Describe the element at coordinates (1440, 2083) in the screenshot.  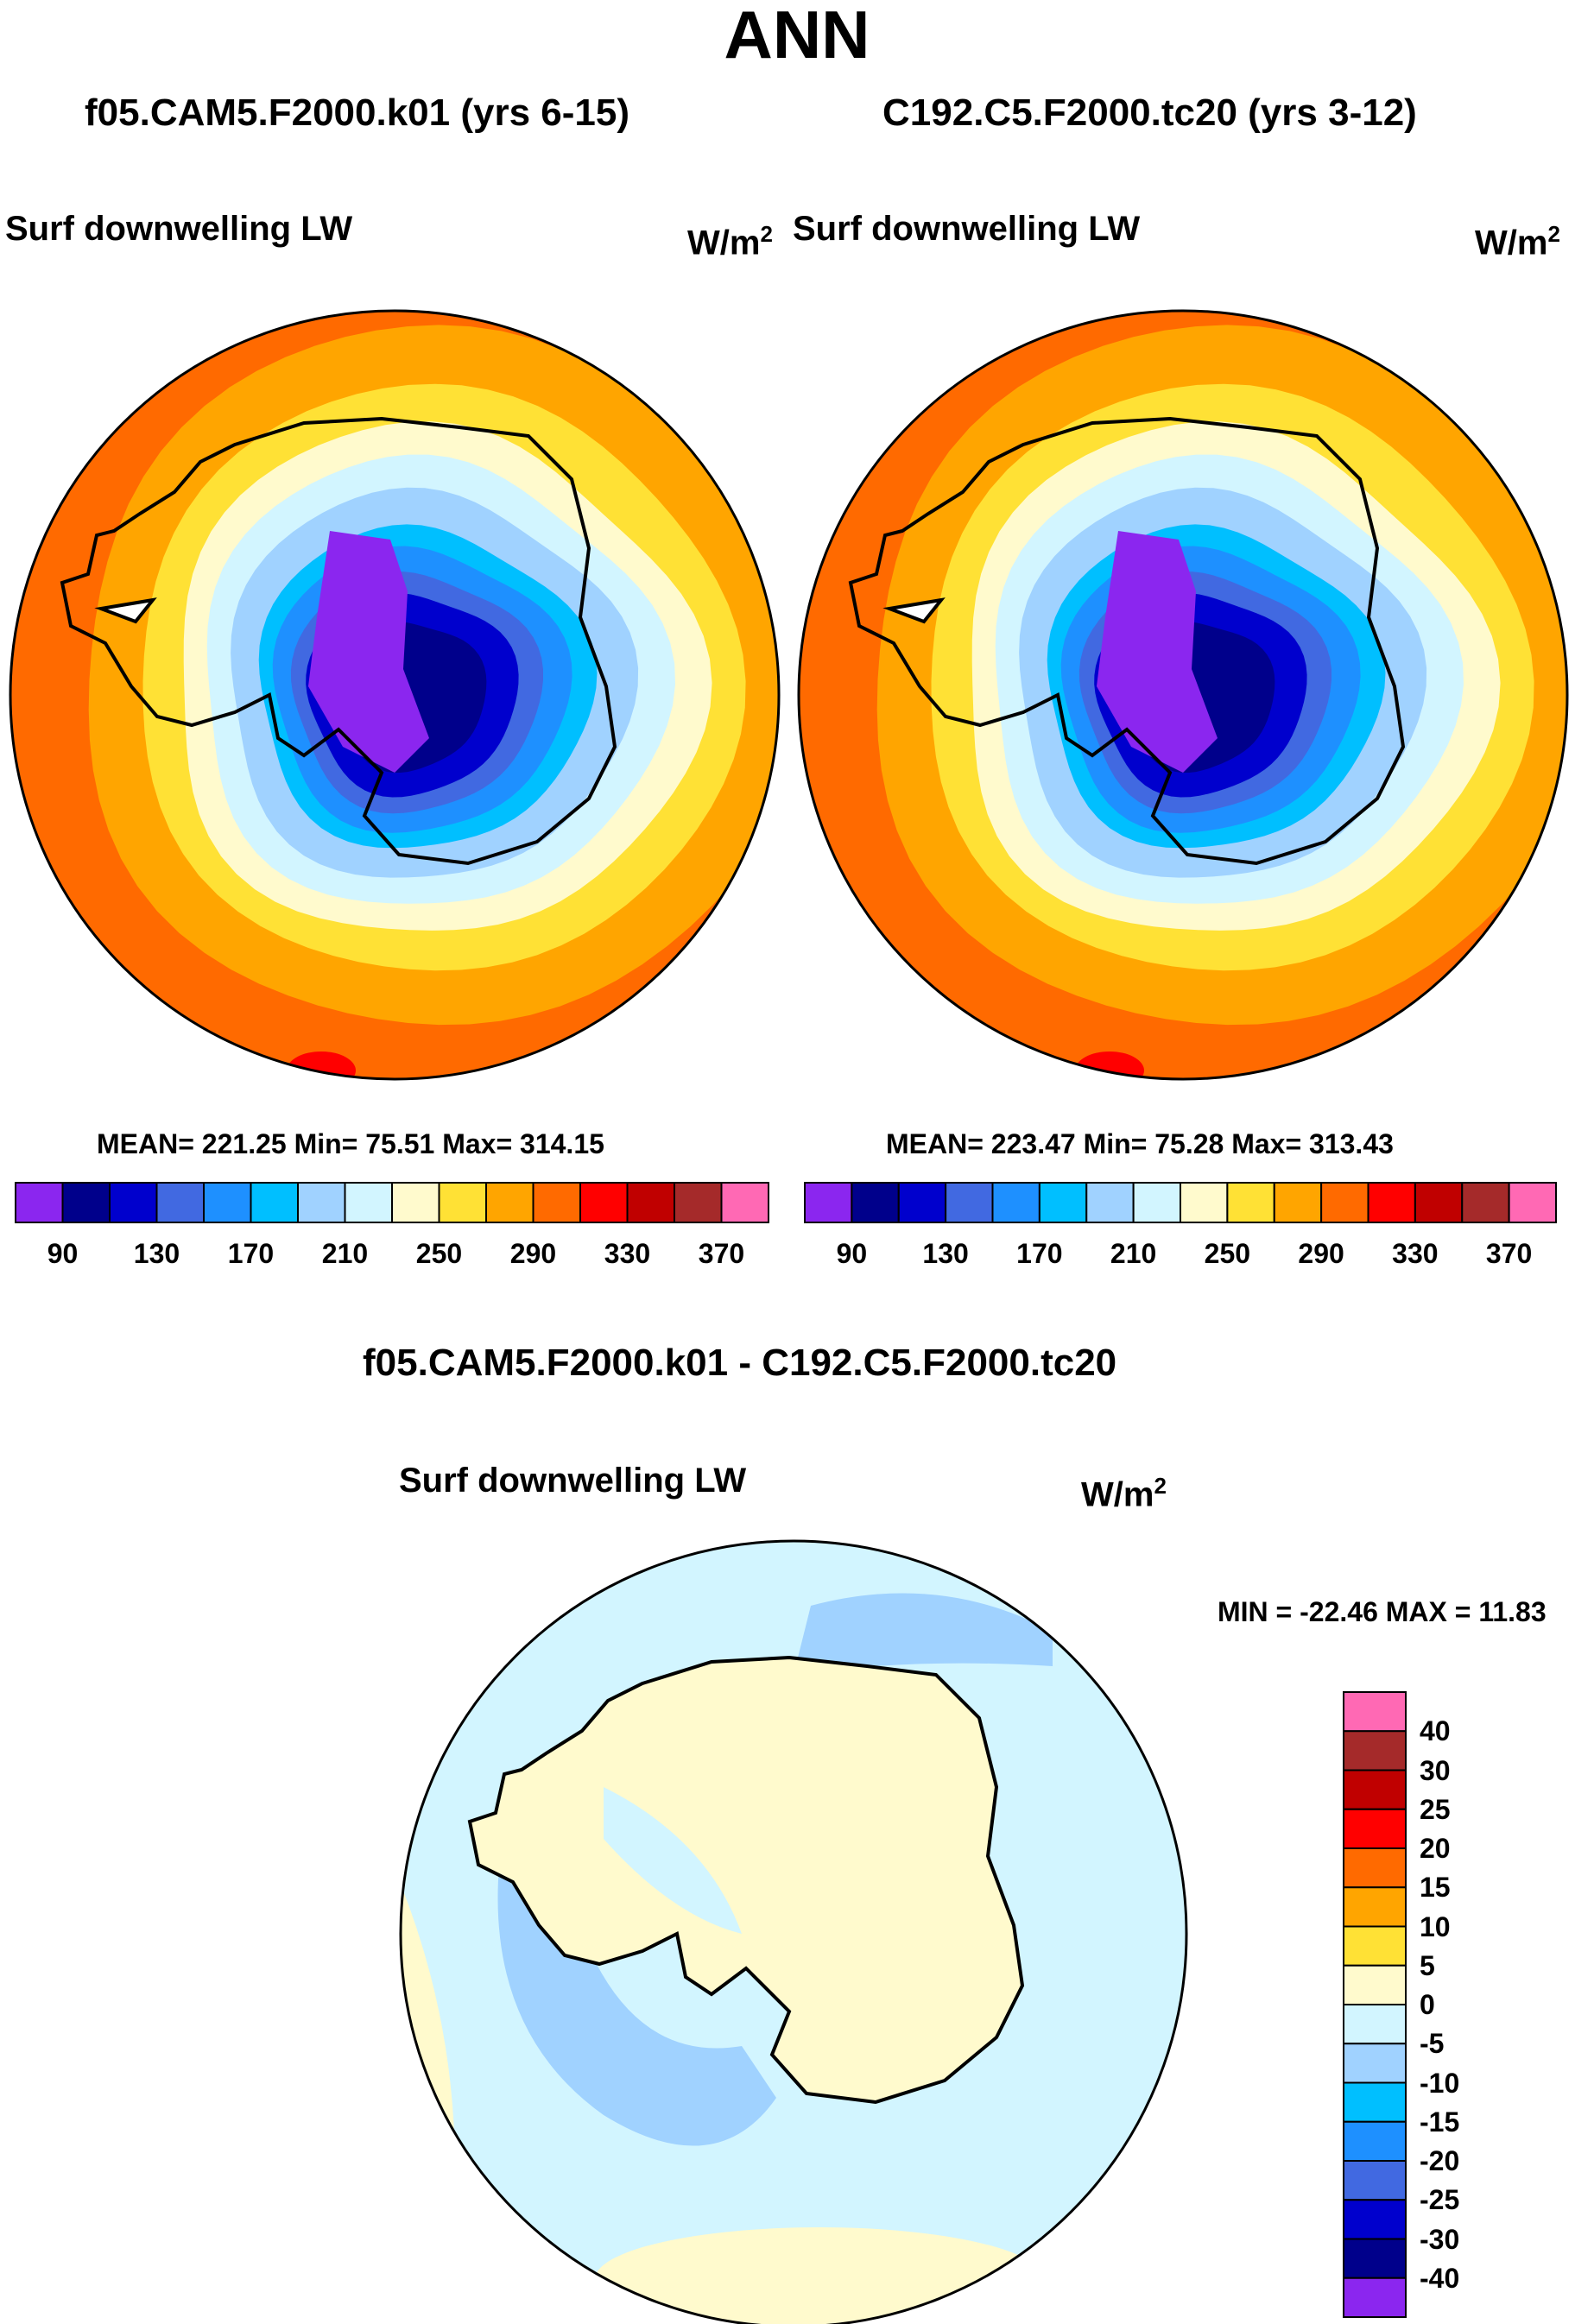
I see `diff-colorbar-tick--10: -10` at that location.